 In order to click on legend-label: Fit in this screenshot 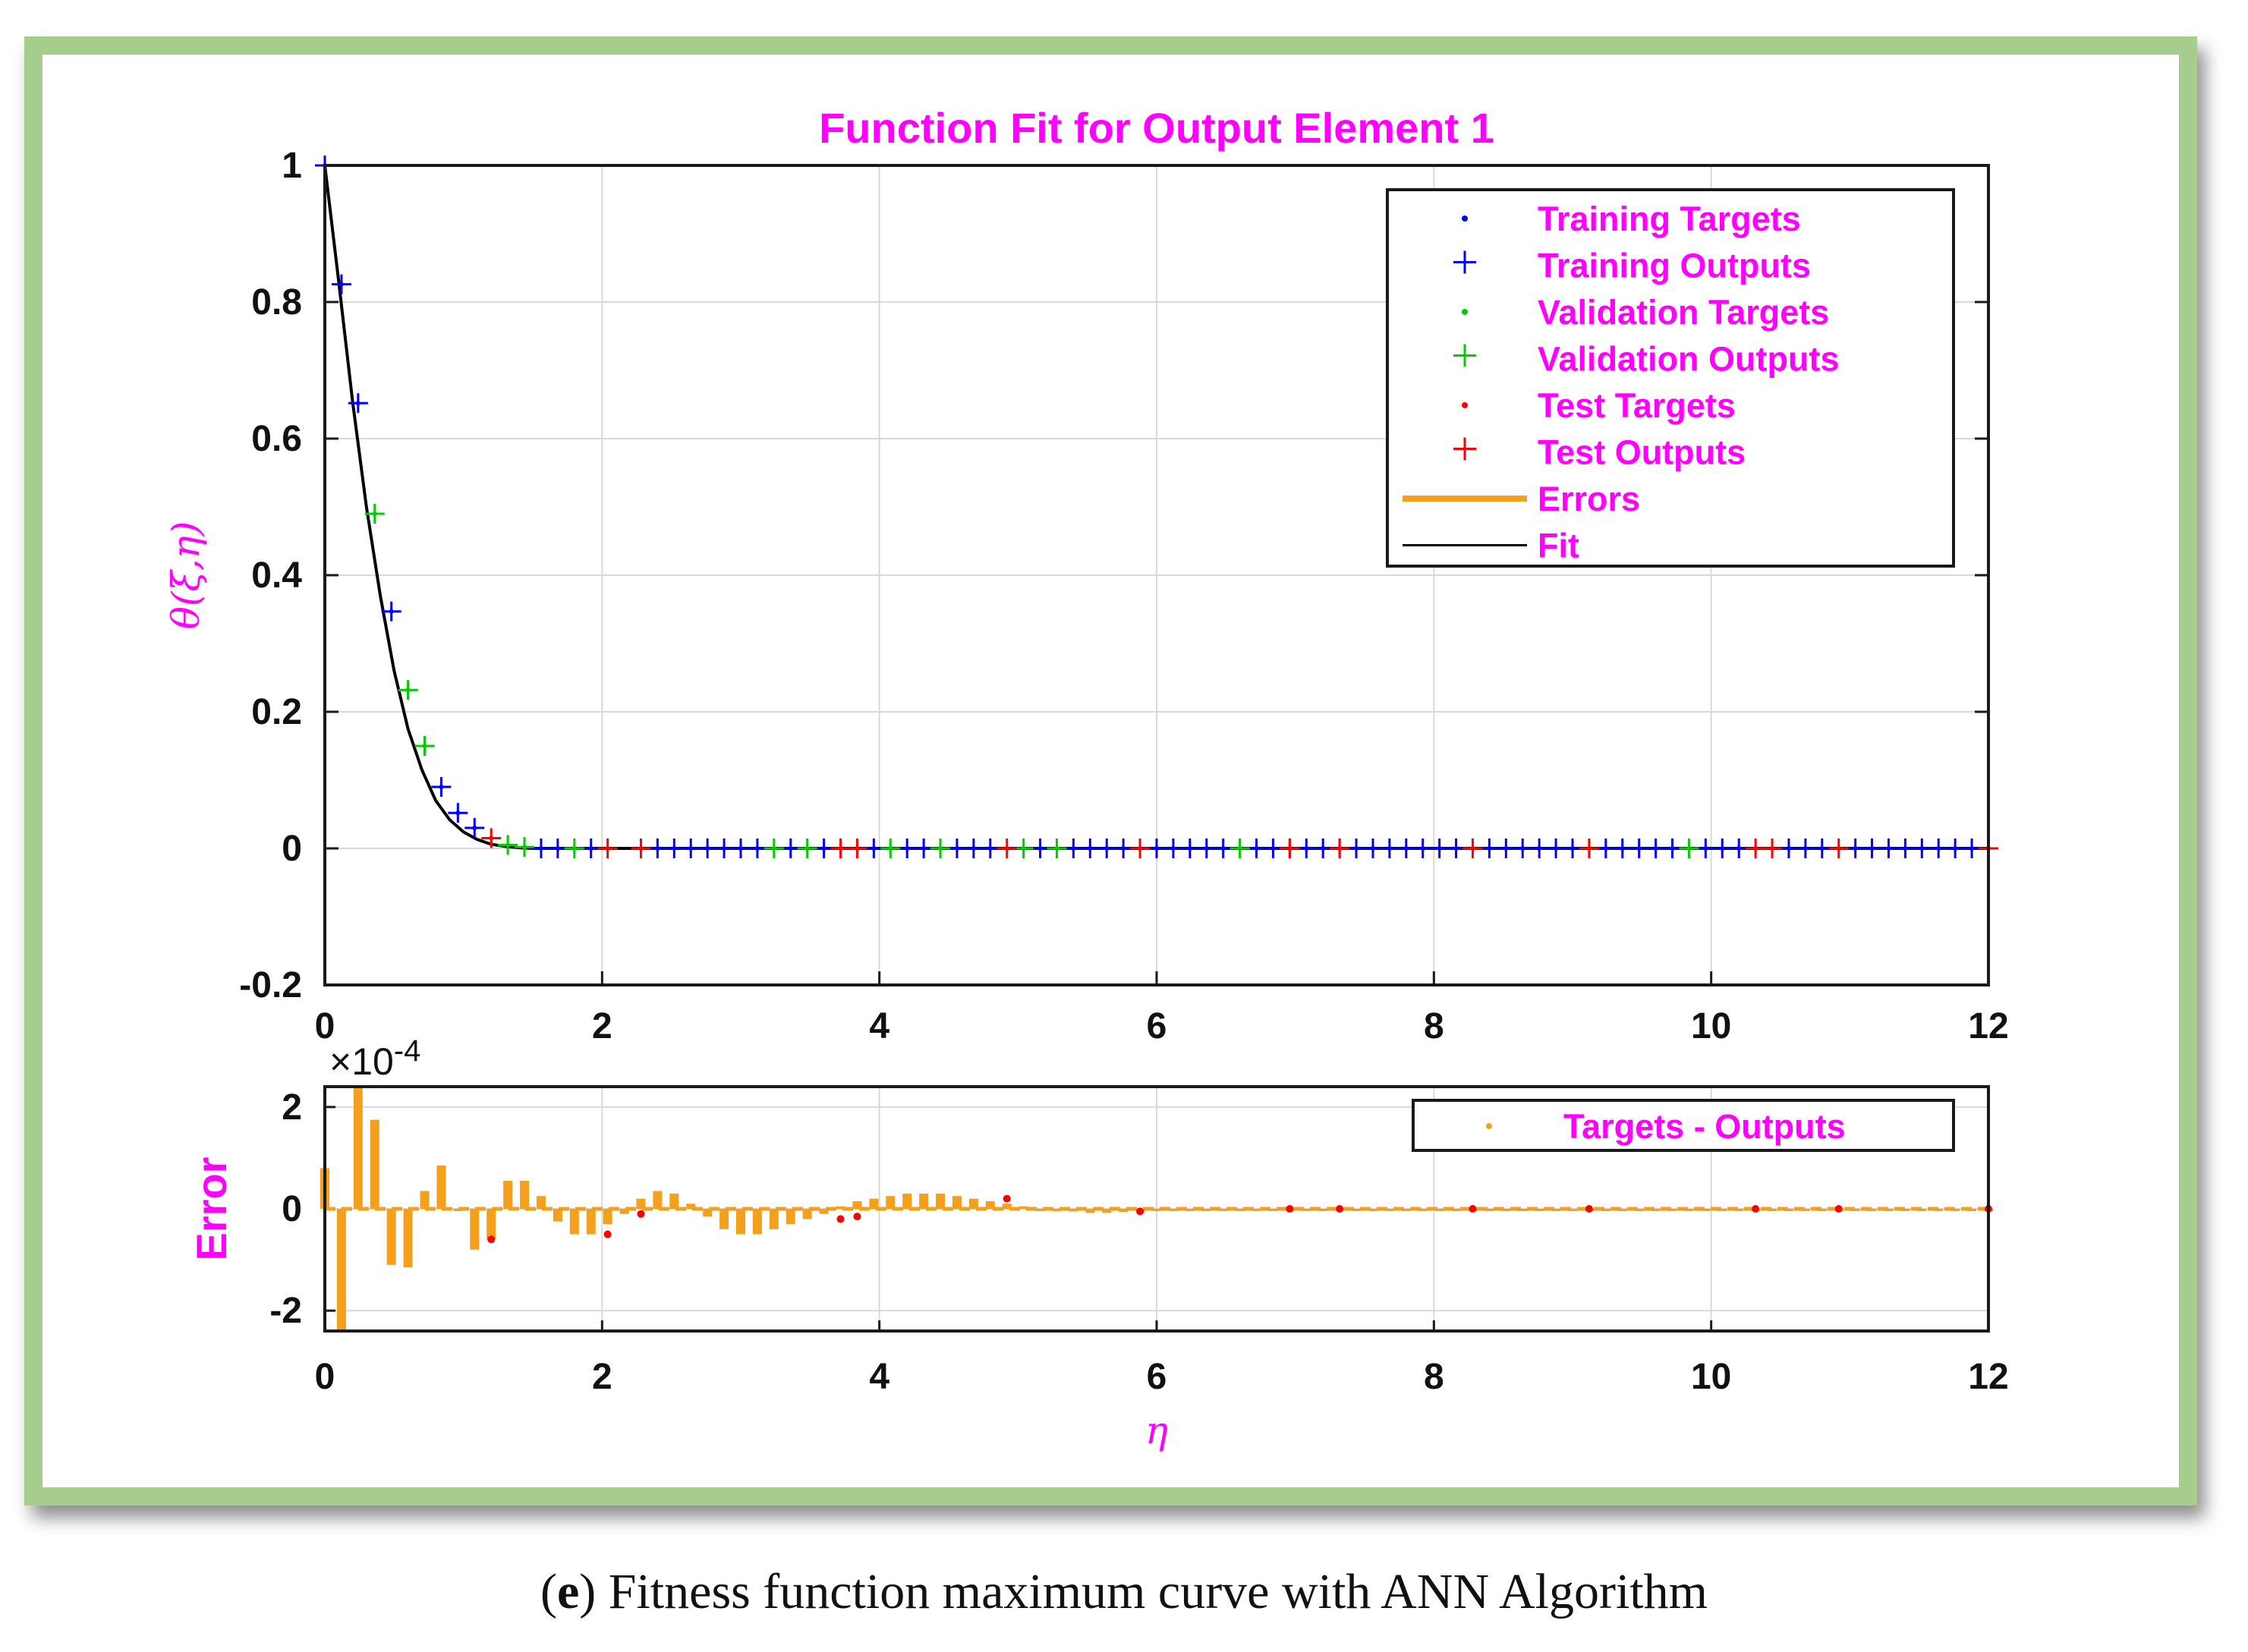, I will do `click(1558, 546)`.